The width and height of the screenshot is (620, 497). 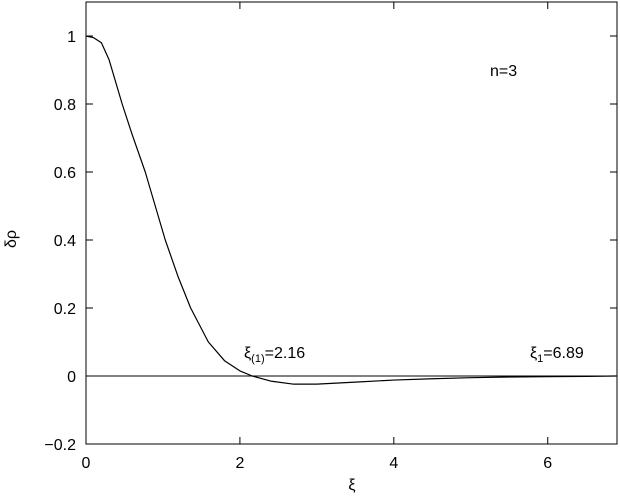 I want to click on y-tick-label: 0.2, so click(x=65, y=309).